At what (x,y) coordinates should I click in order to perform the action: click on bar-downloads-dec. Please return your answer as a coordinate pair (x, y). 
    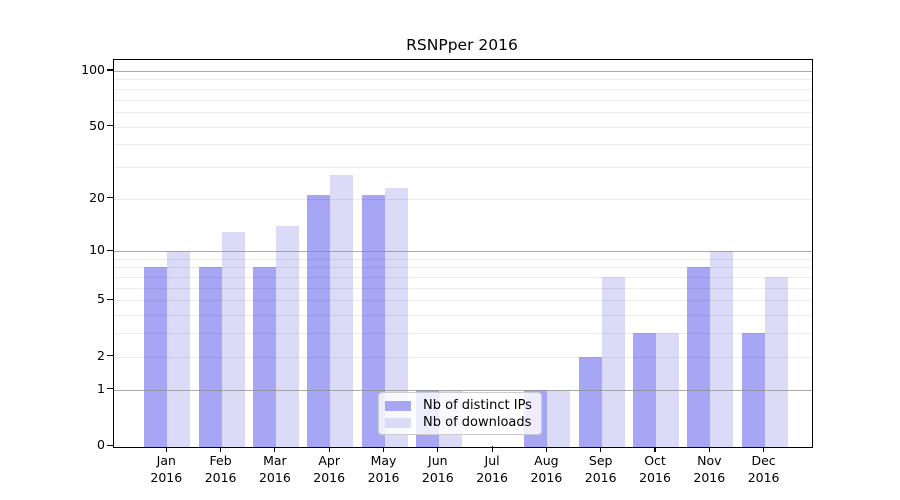
    Looking at the image, I should click on (776, 362).